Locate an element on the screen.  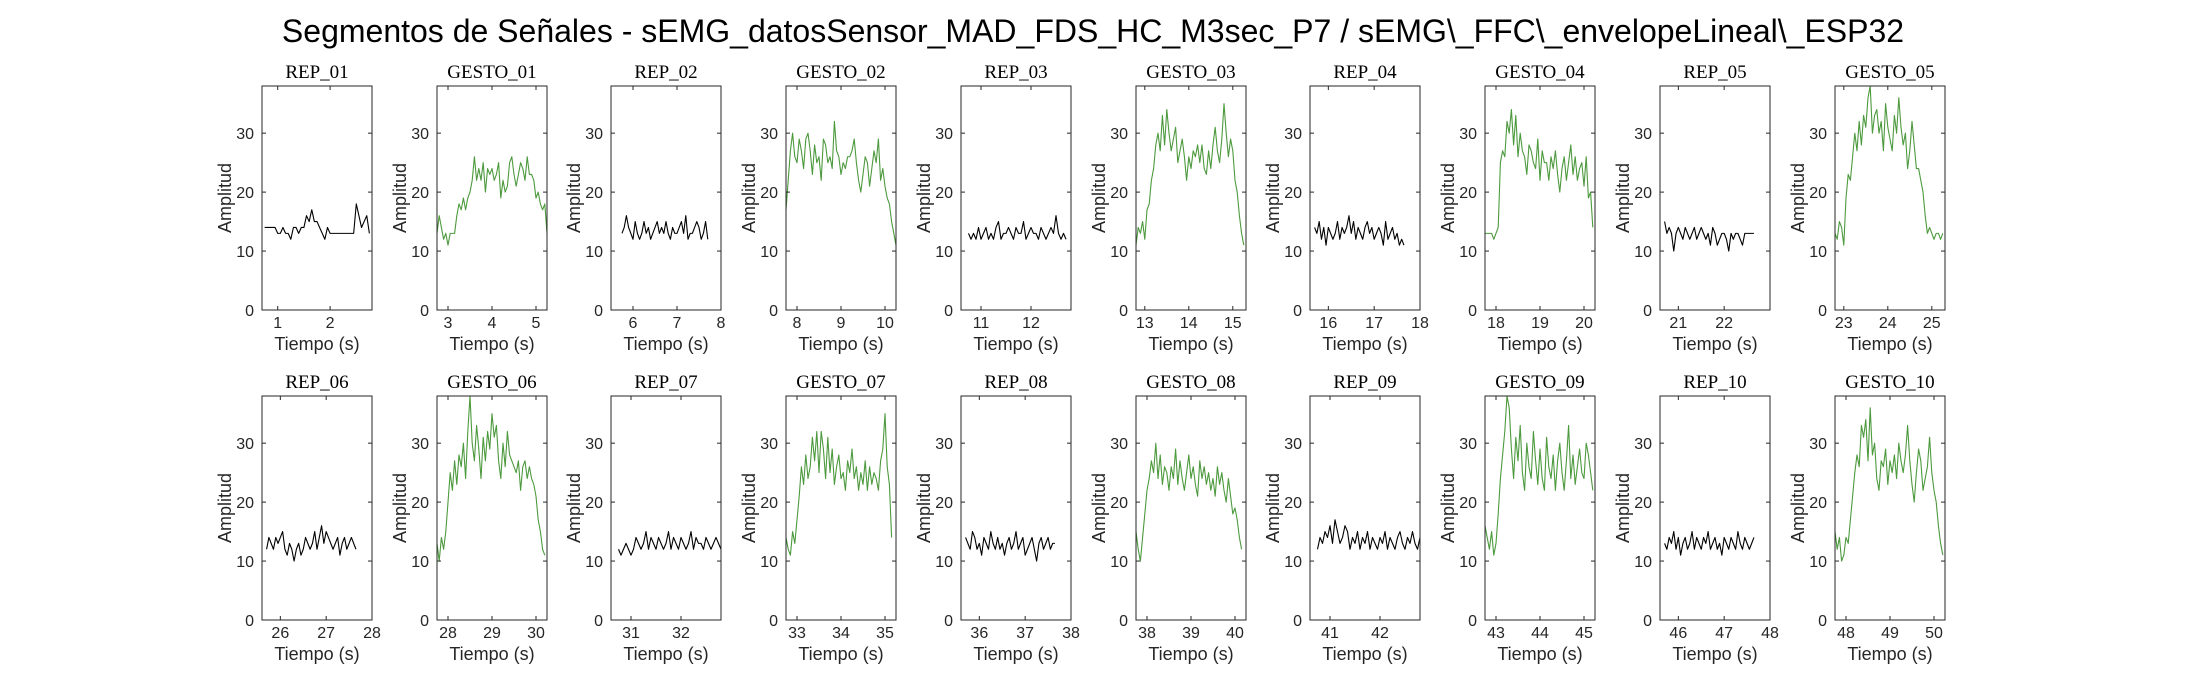
subplot-title: GESTO_10 is located at coordinates (1889, 382).